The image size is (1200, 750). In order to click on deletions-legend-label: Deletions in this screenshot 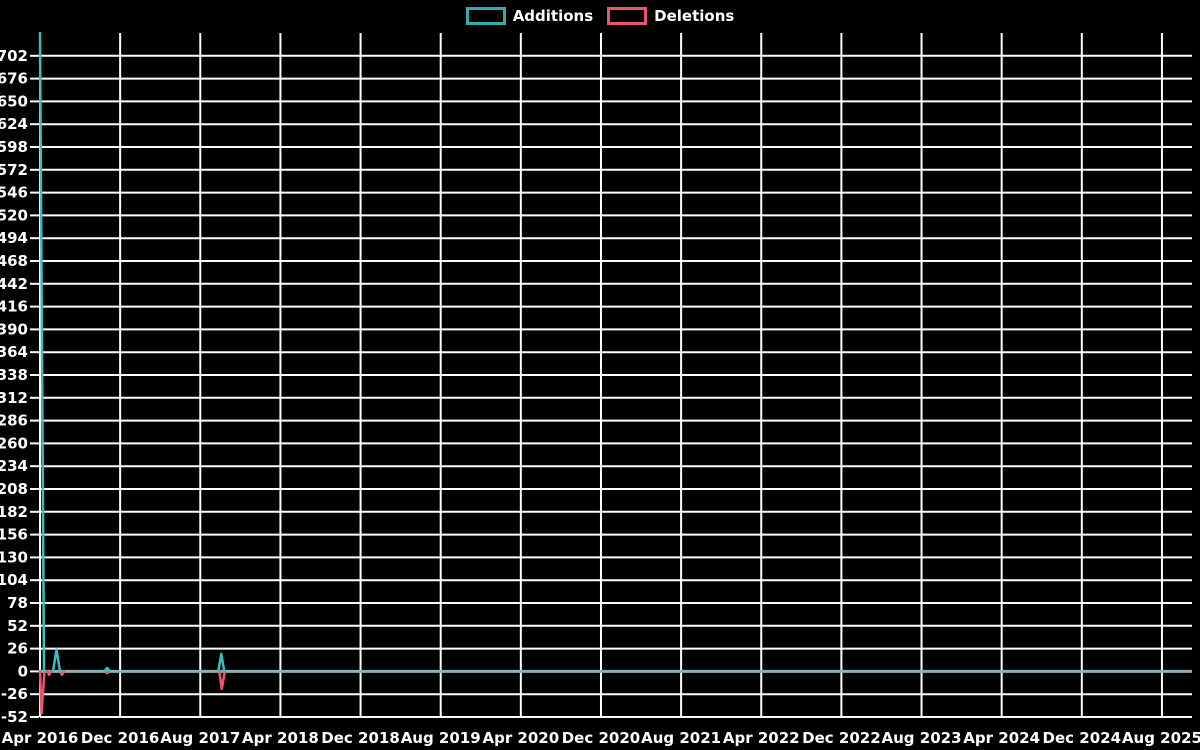, I will do `click(694, 15)`.